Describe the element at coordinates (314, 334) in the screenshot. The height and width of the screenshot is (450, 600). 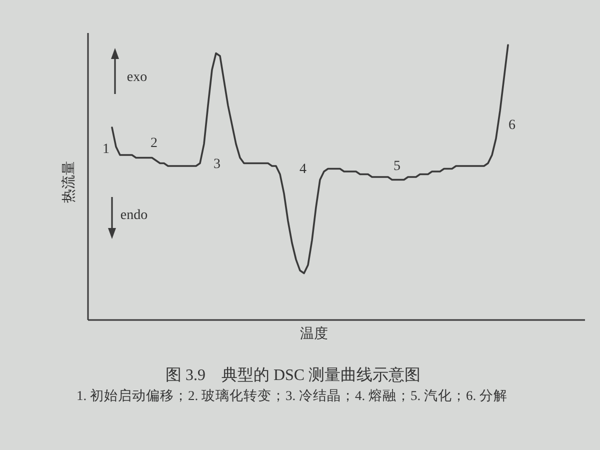
I see `x-axis-title: 温度` at that location.